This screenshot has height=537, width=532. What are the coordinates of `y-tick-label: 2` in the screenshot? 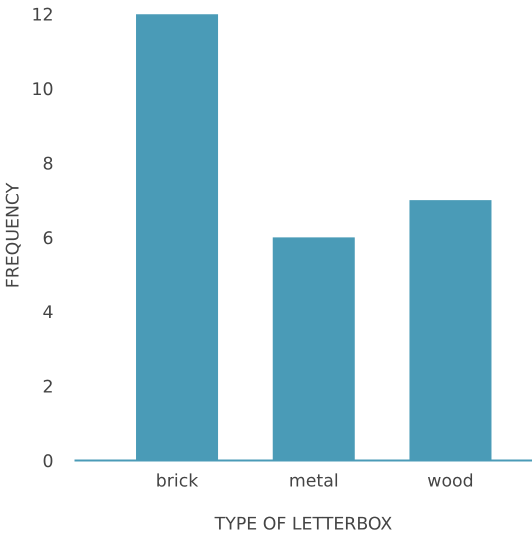 It's located at (48, 388).